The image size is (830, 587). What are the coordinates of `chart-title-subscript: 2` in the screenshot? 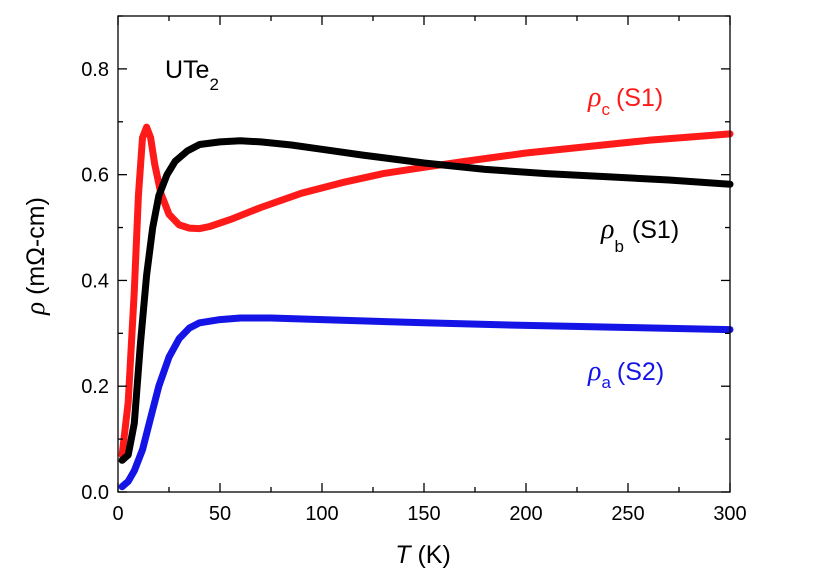 It's located at (213, 84).